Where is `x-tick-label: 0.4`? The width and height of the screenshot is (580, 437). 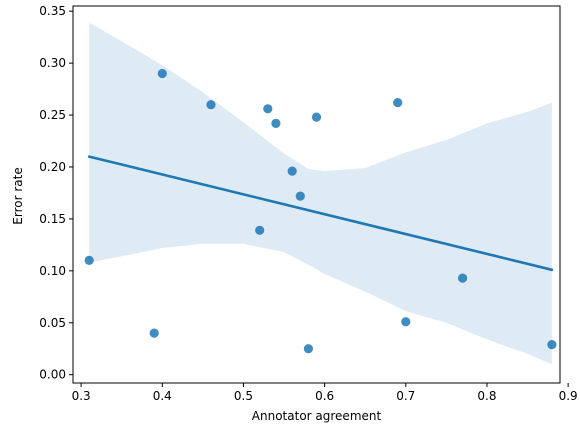 x-tick-label: 0.4 is located at coordinates (162, 396).